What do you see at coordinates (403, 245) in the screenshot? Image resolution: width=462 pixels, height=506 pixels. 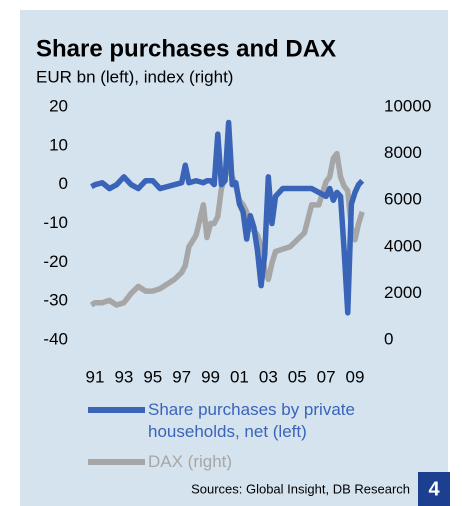 I see `y2-tick-label: 4000` at bounding box center [403, 245].